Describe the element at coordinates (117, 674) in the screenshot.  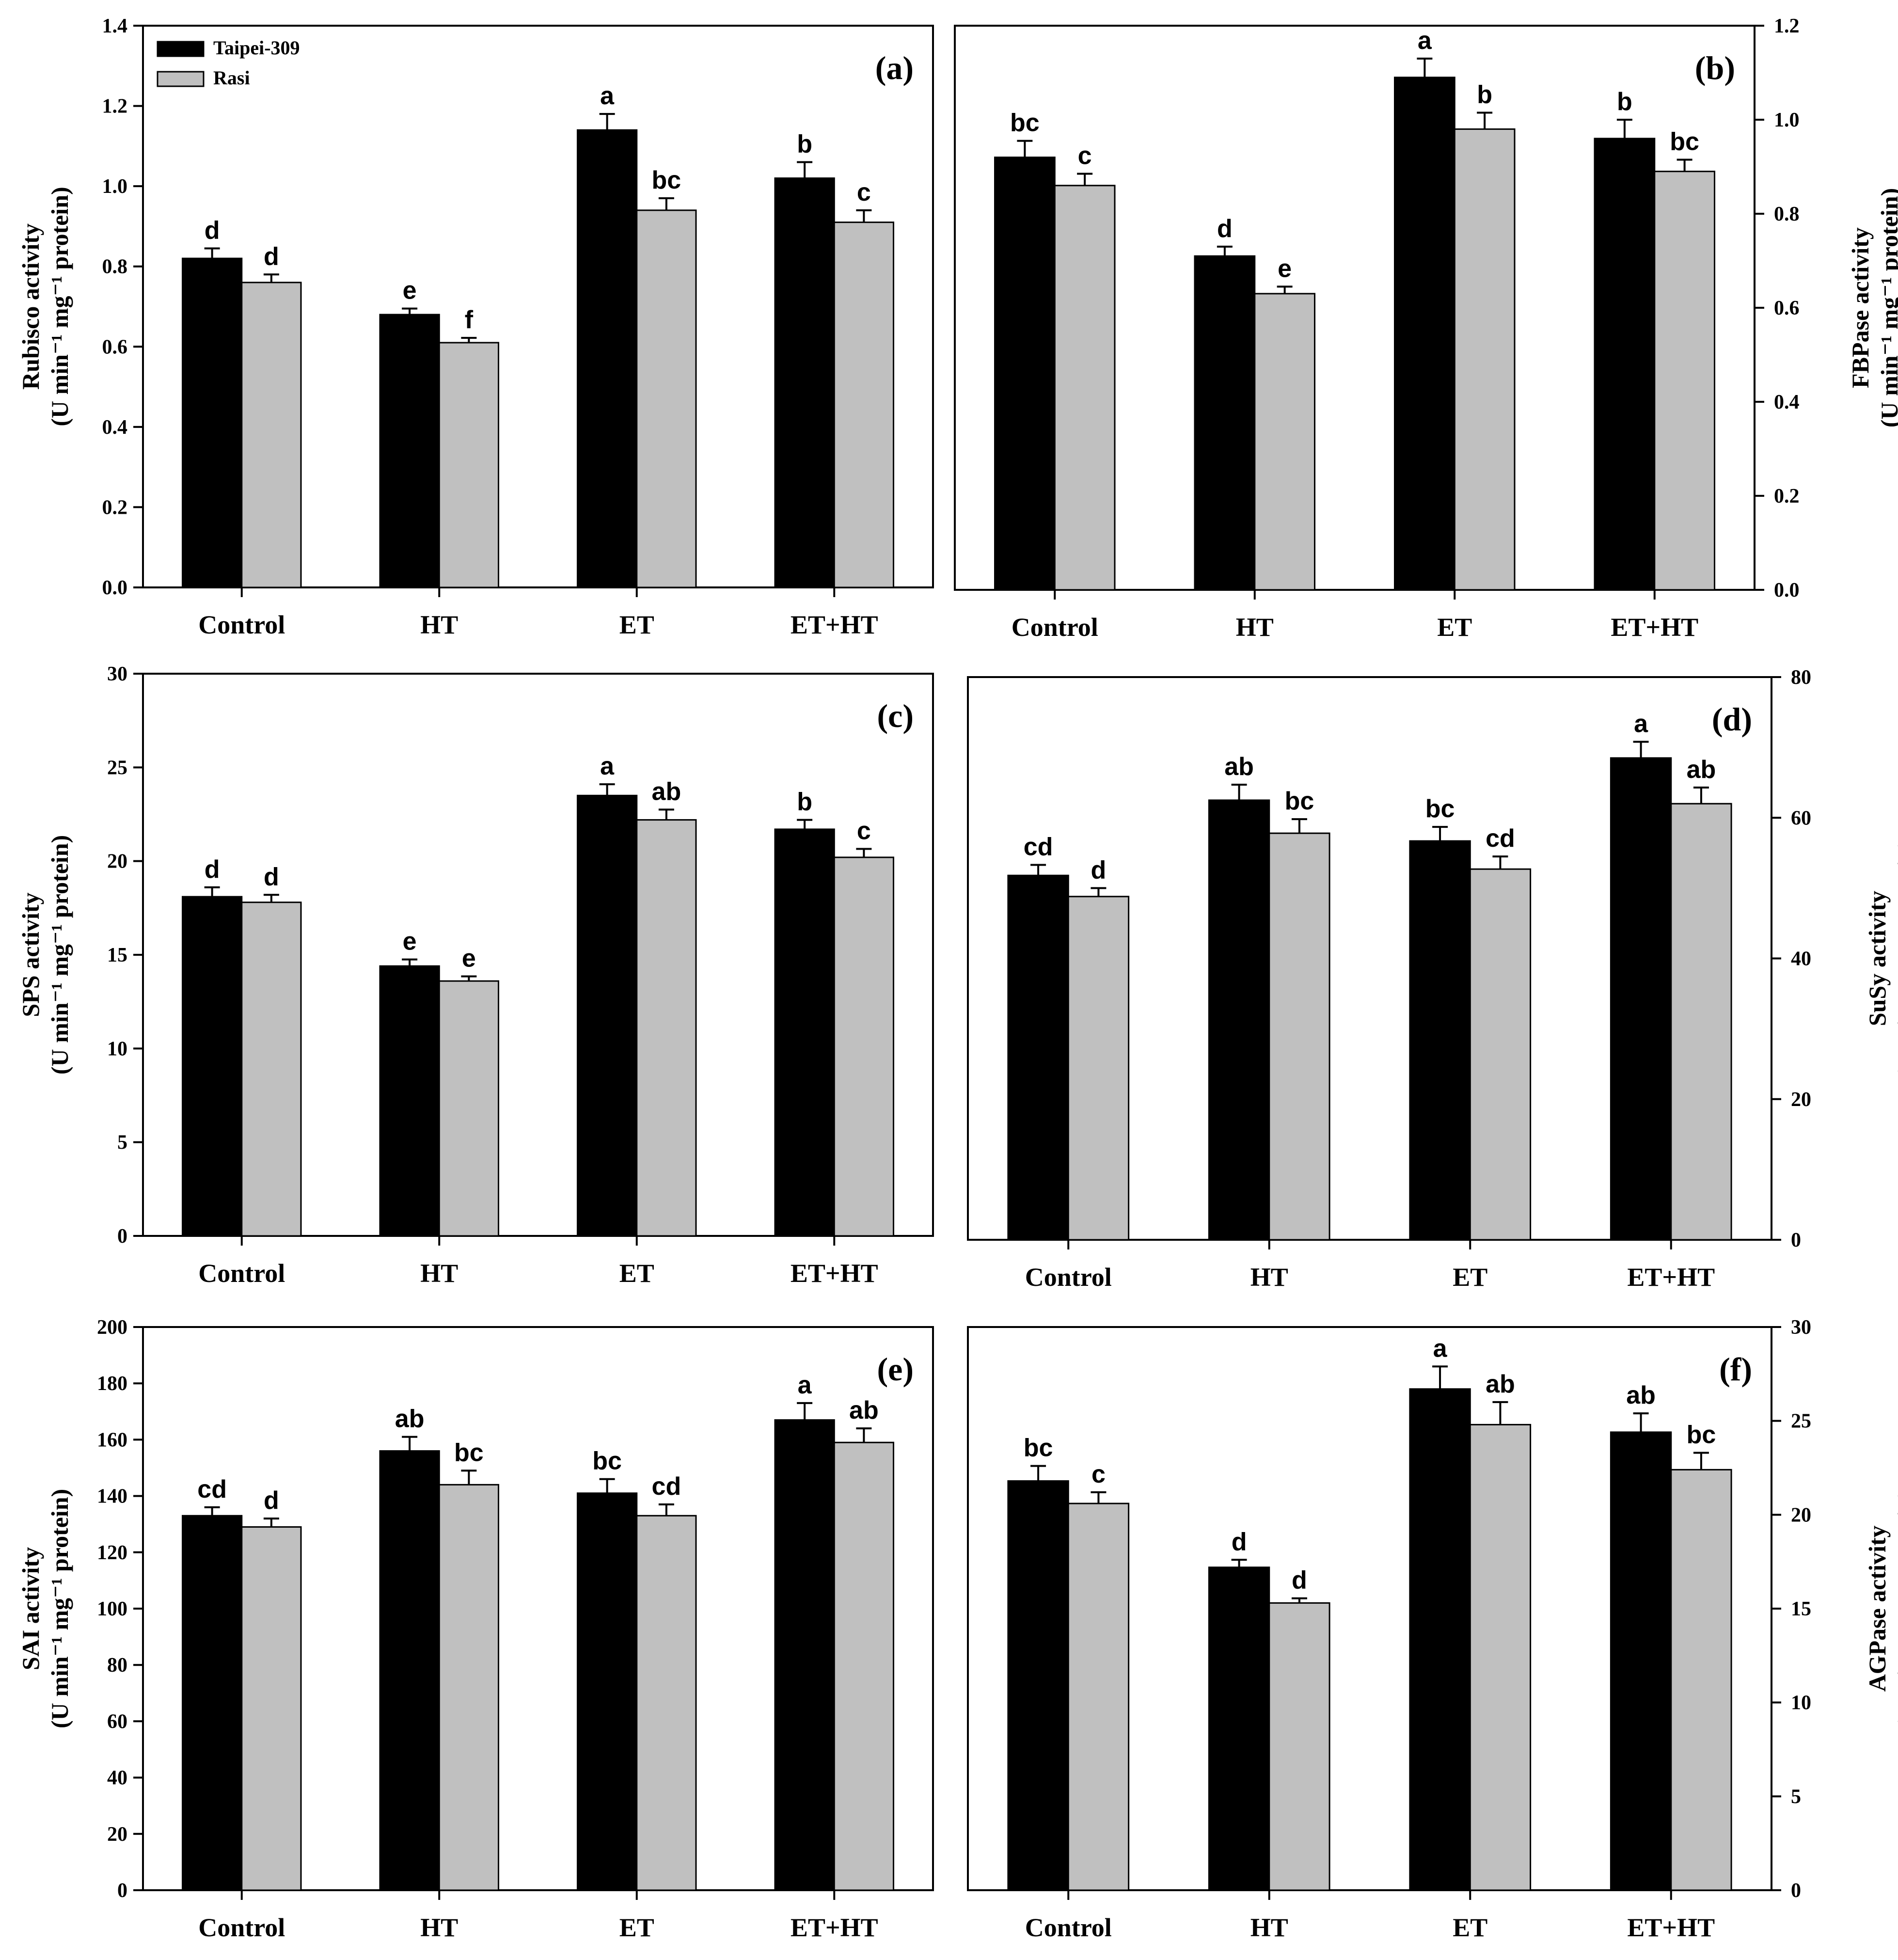
I see `y-tick-label: 30` at that location.